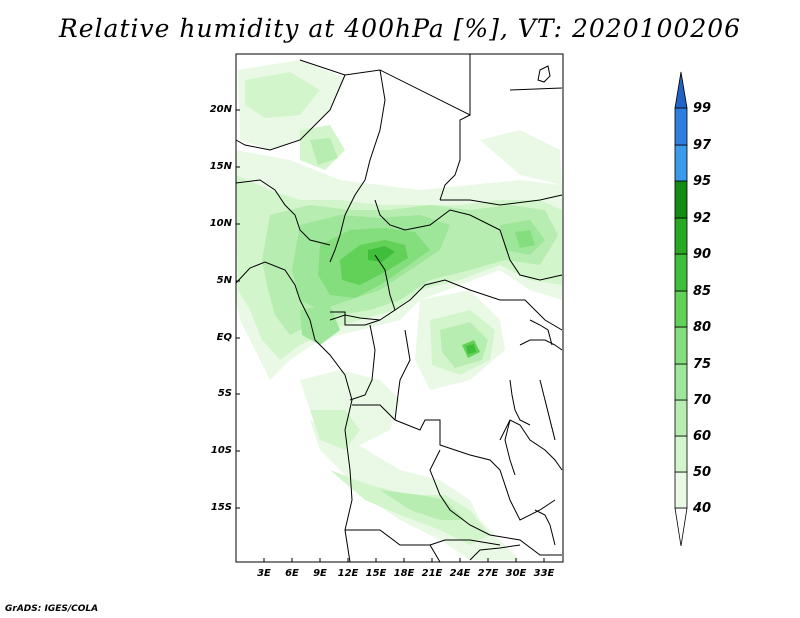  Describe the element at coordinates (220, 166) in the screenshot. I see `lat-label-15n: 15N` at that location.